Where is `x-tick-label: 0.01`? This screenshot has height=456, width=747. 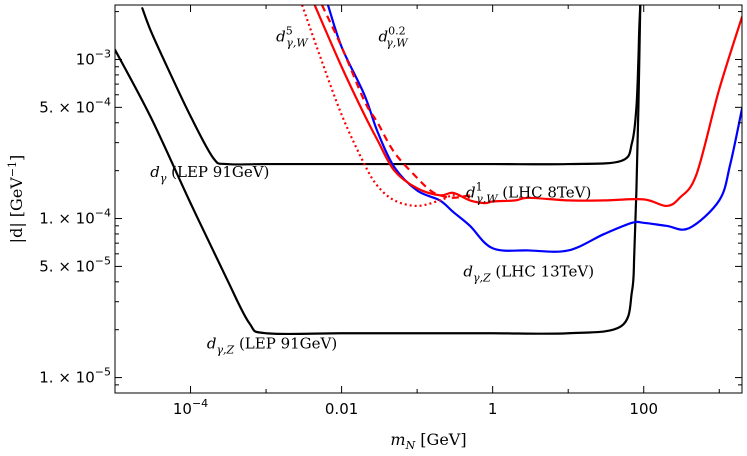
x-tick-label: 0.01 is located at coordinates (341, 409).